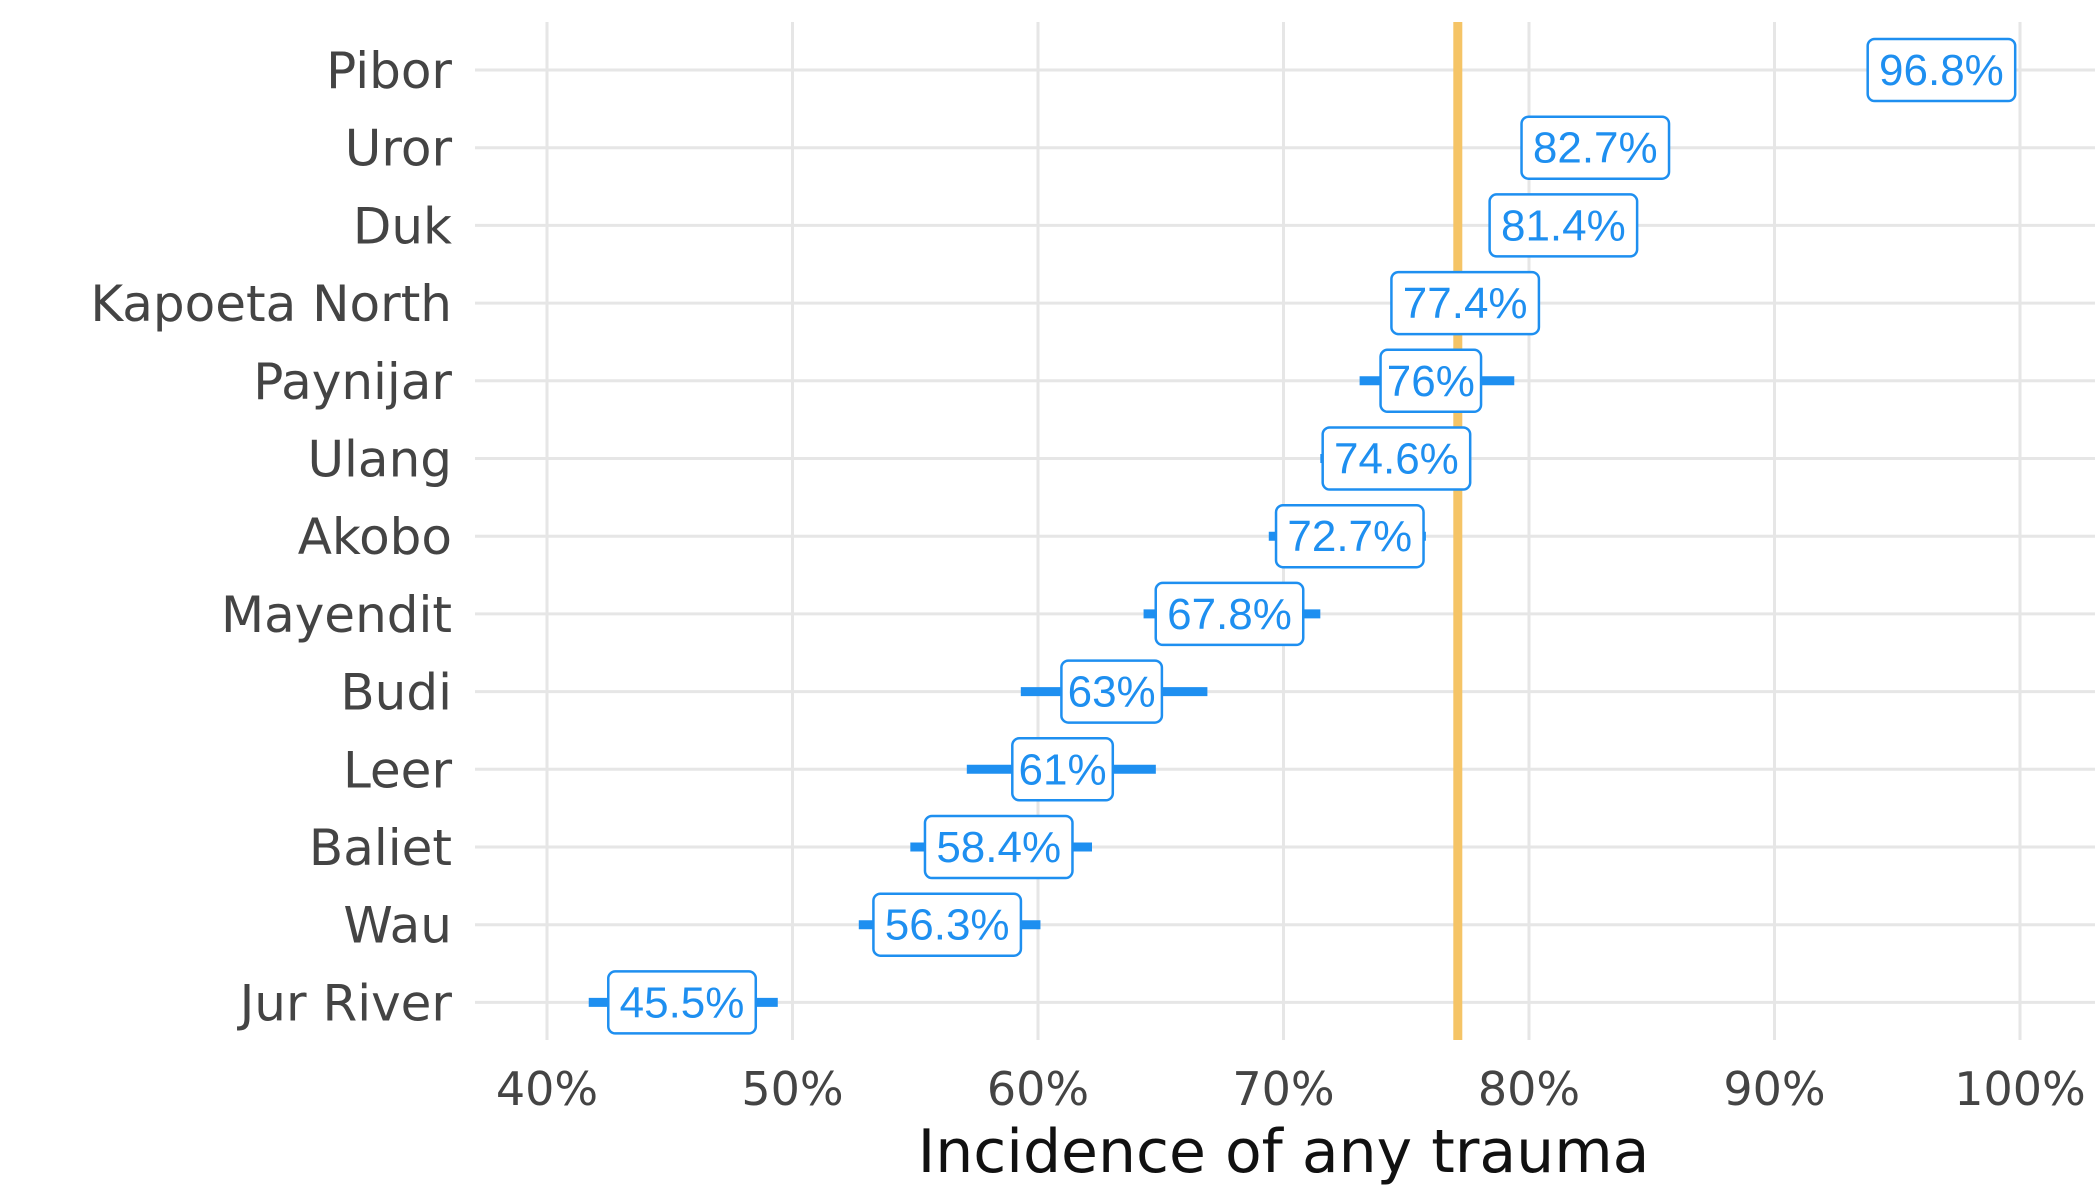 This screenshot has width=2100, height=1200. I want to click on category-label: Uror, so click(399, 149).